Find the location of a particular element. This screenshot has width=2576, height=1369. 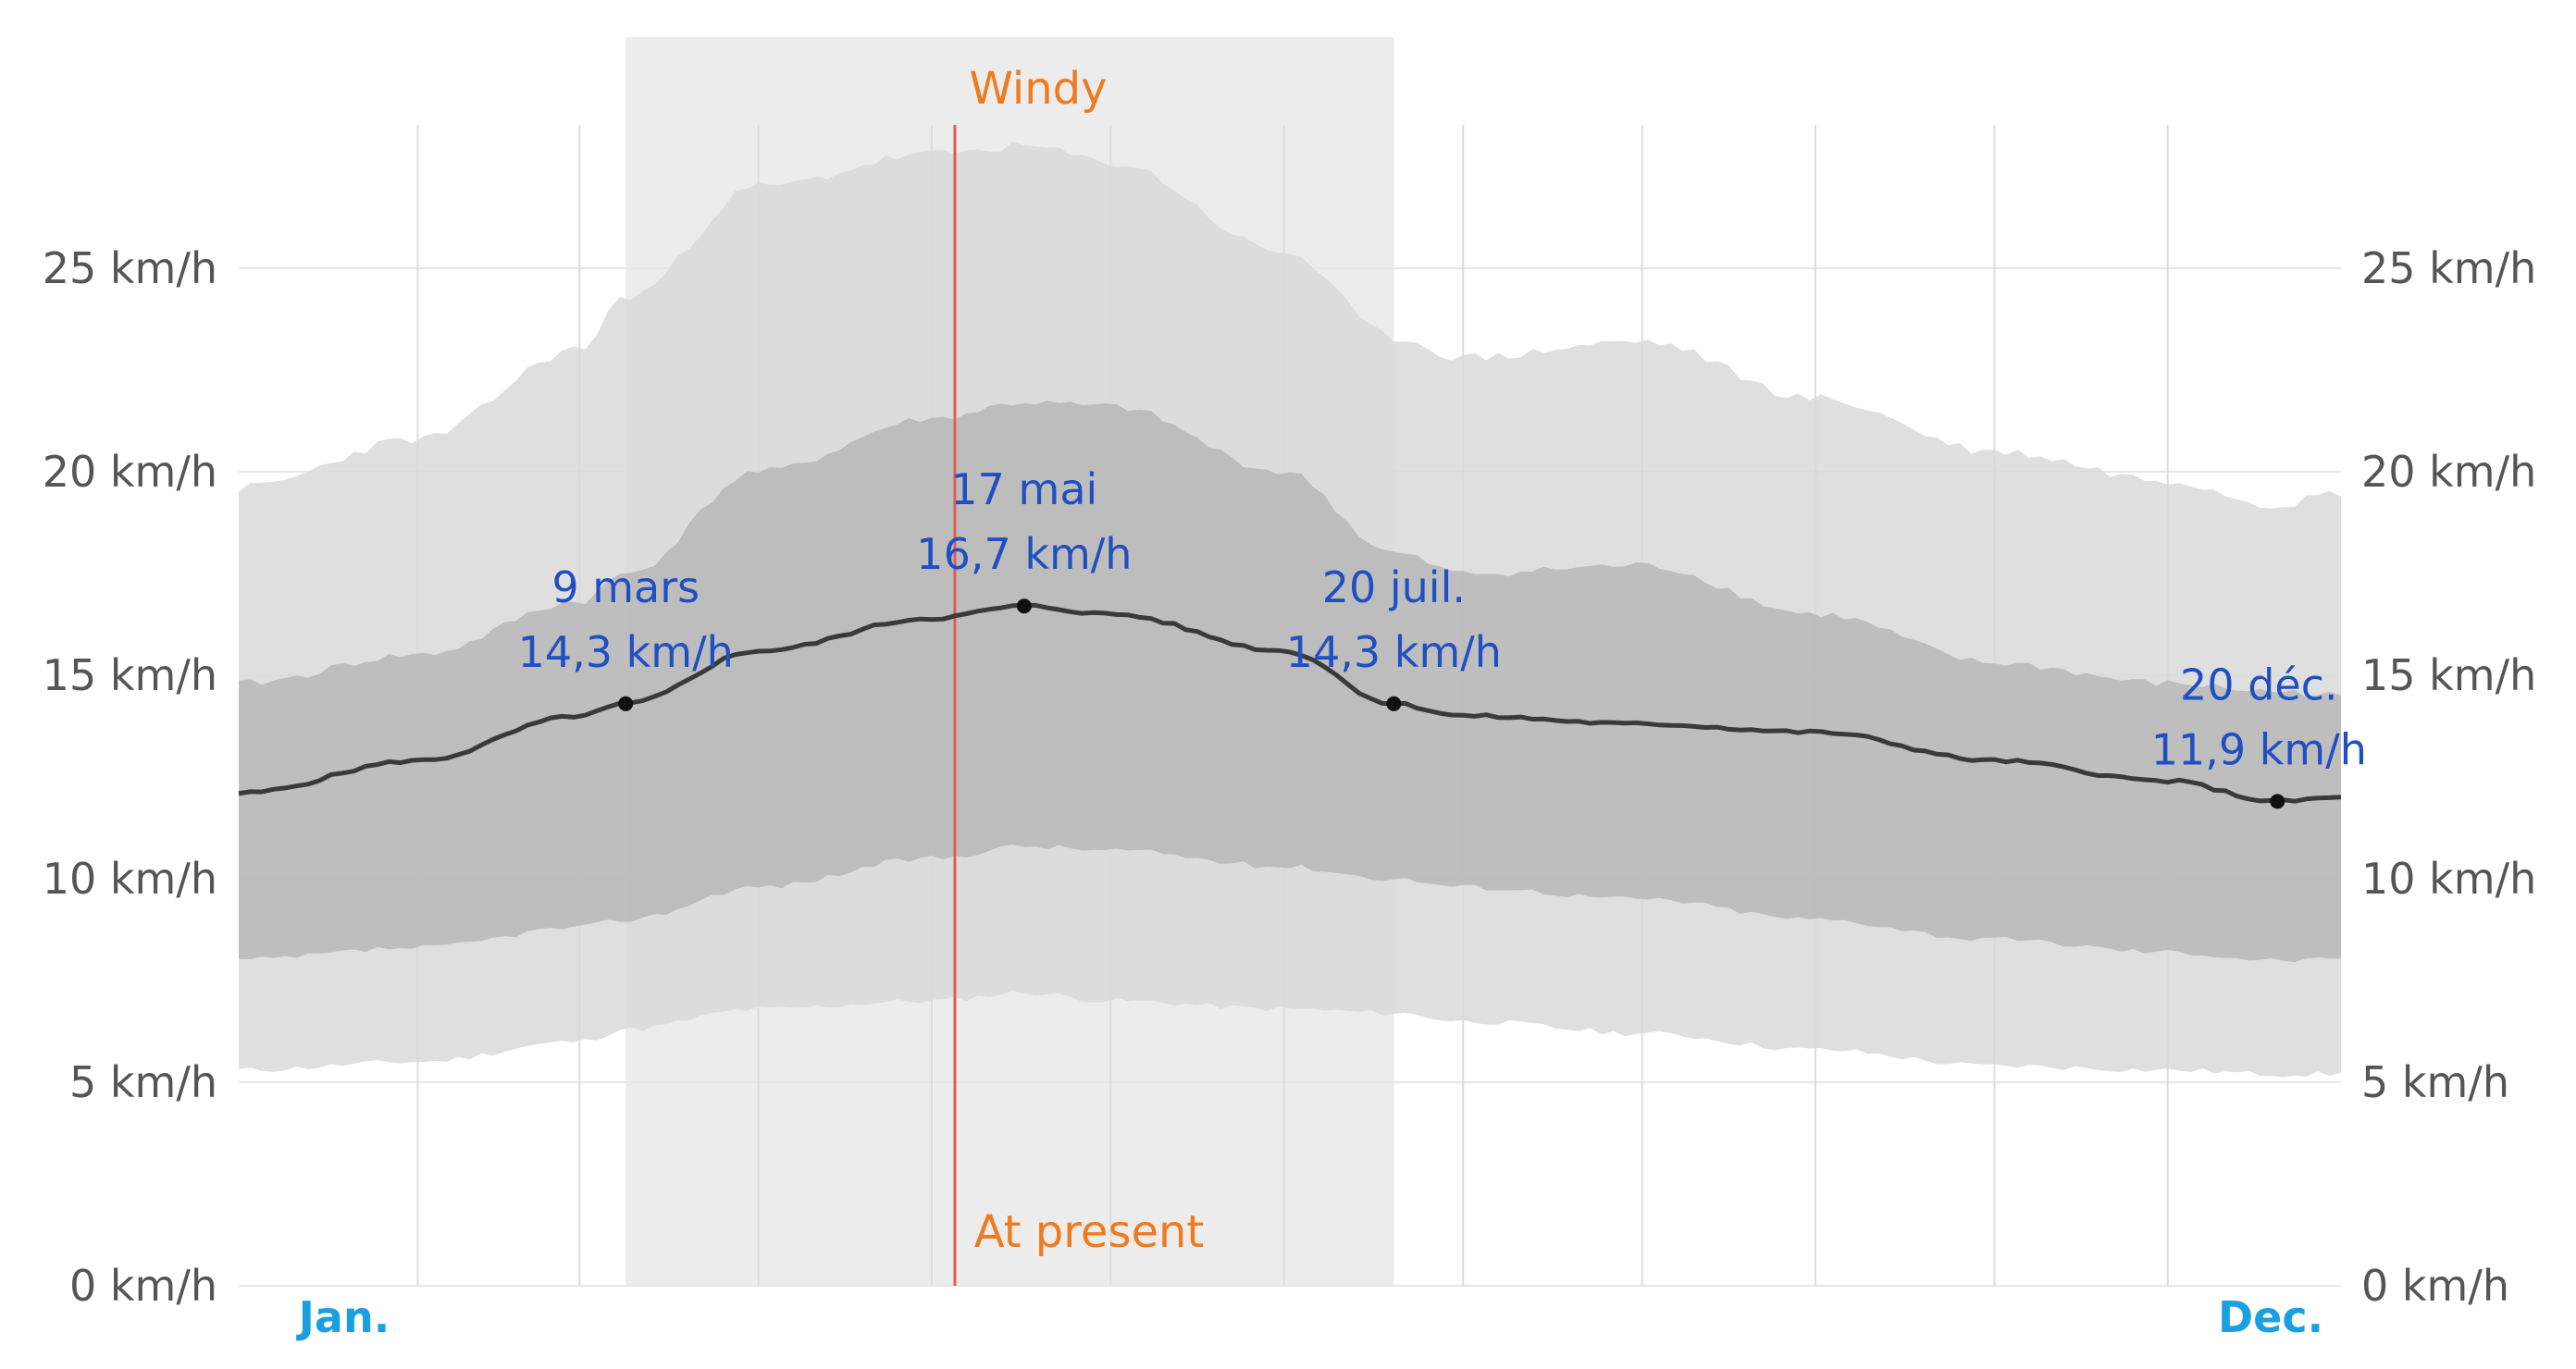

y-tick-left: 10 km/h is located at coordinates (130, 879).